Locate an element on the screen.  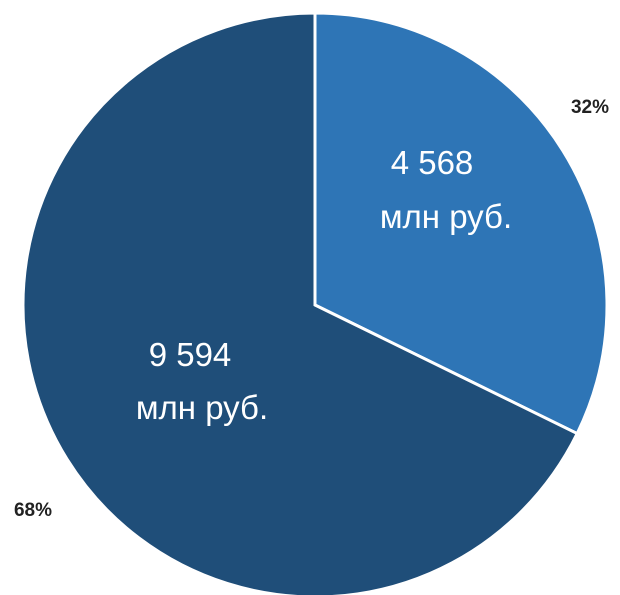
slice-2-percent-label: 68% is located at coordinates (33, 510).